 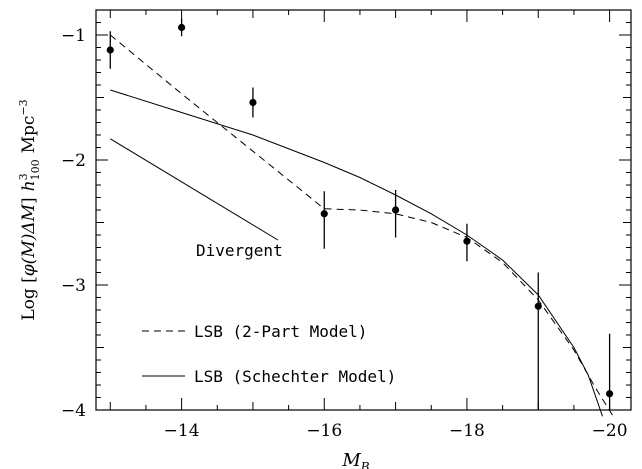 I want to click on divergent-annotation: Divergent, so click(x=239, y=250).